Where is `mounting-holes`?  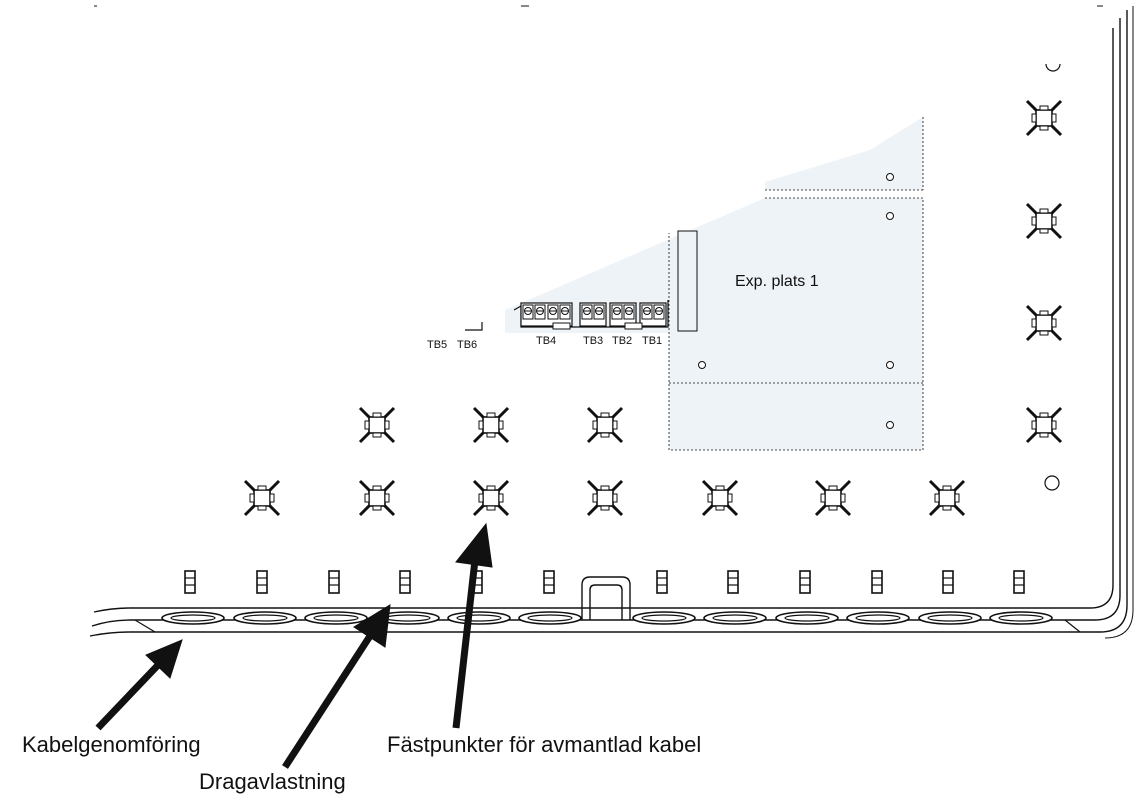
mounting-holes is located at coordinates (1052, 277).